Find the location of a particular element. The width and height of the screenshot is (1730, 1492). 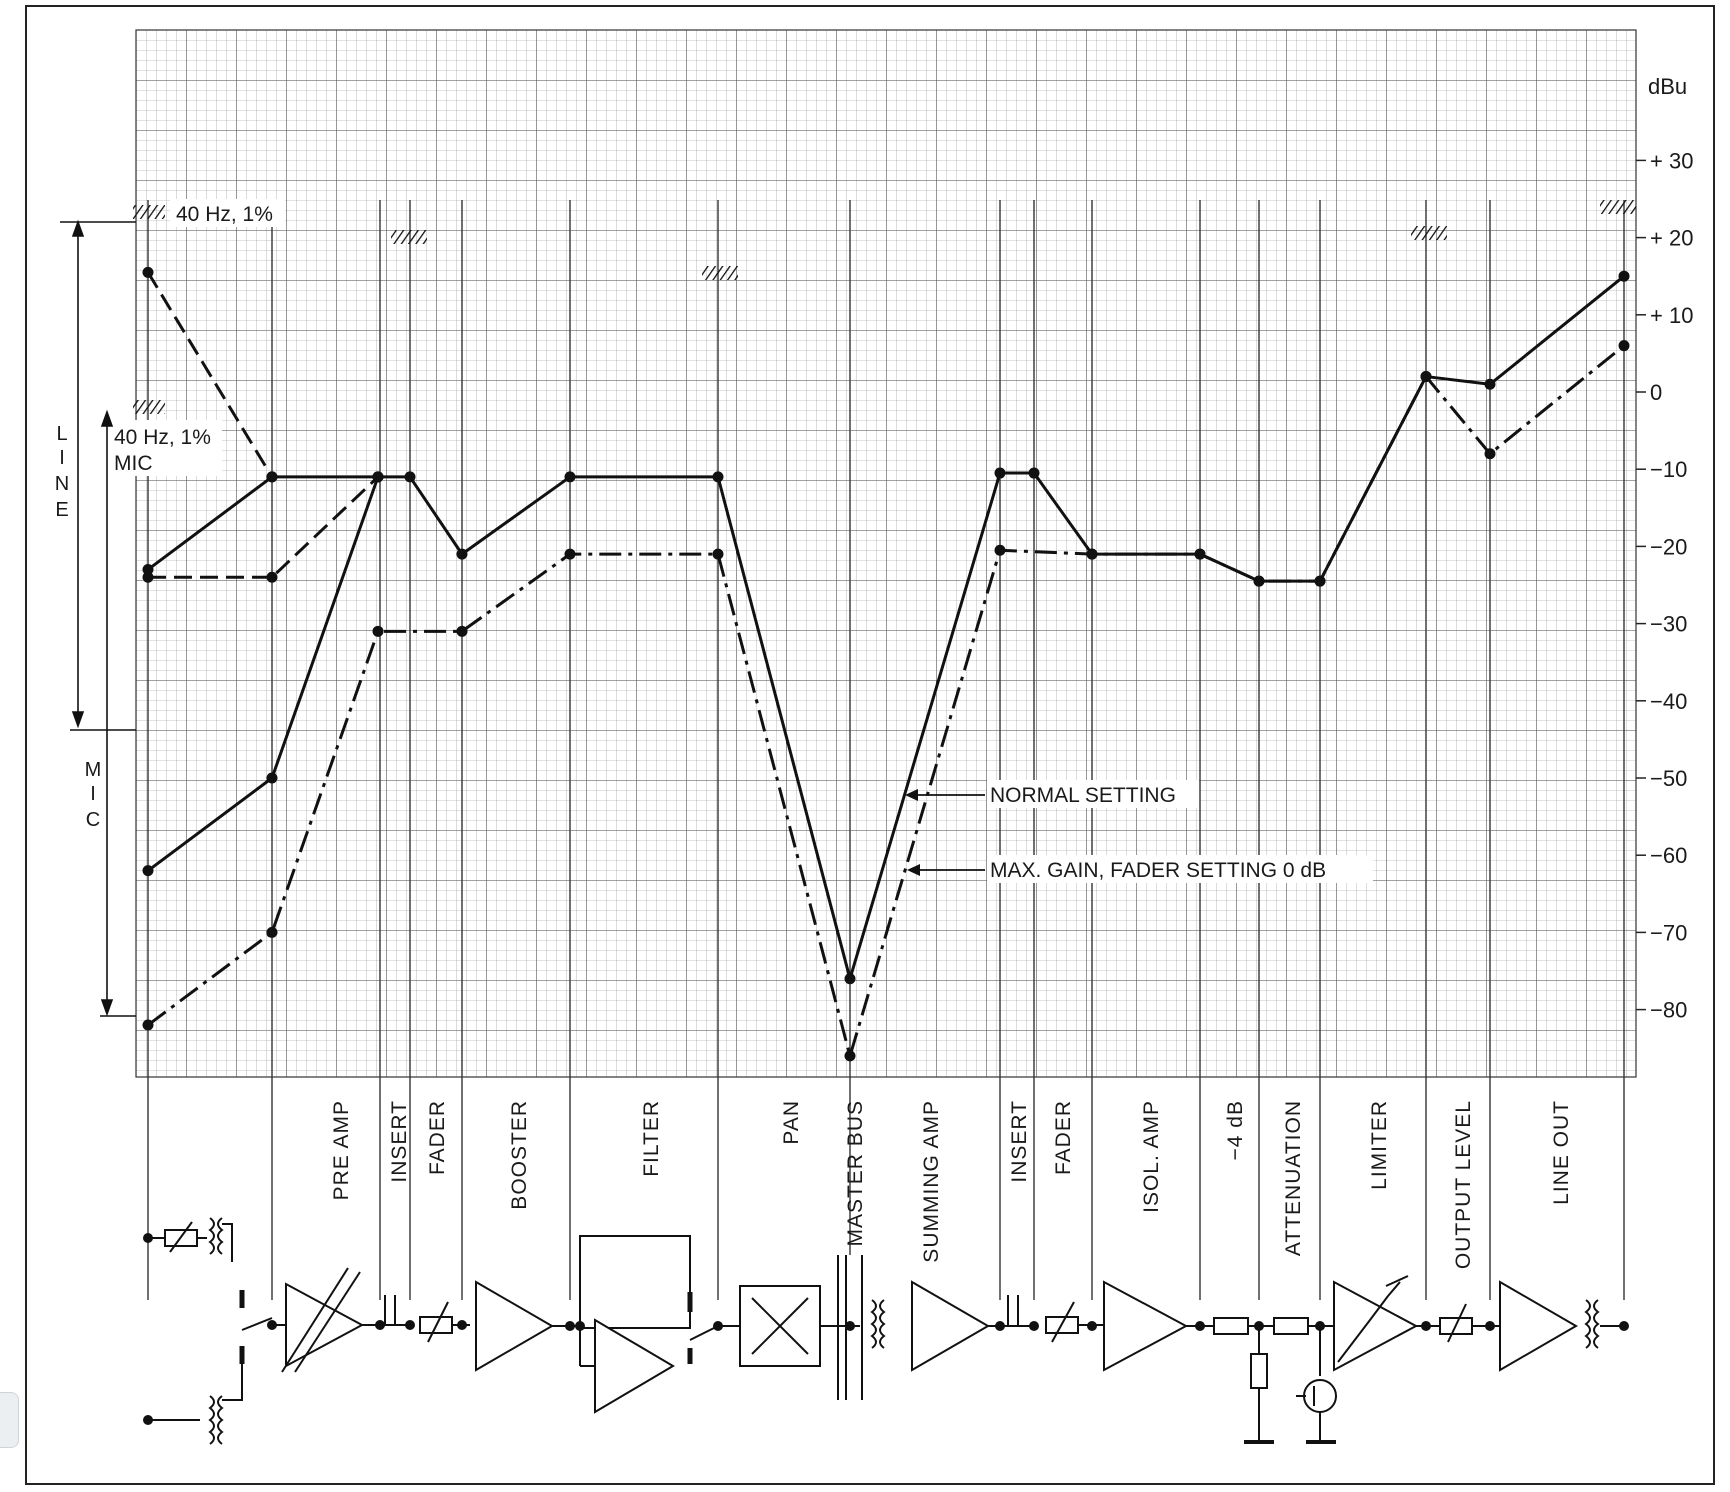

summing-amp-triangle is located at coordinates (950, 1326).